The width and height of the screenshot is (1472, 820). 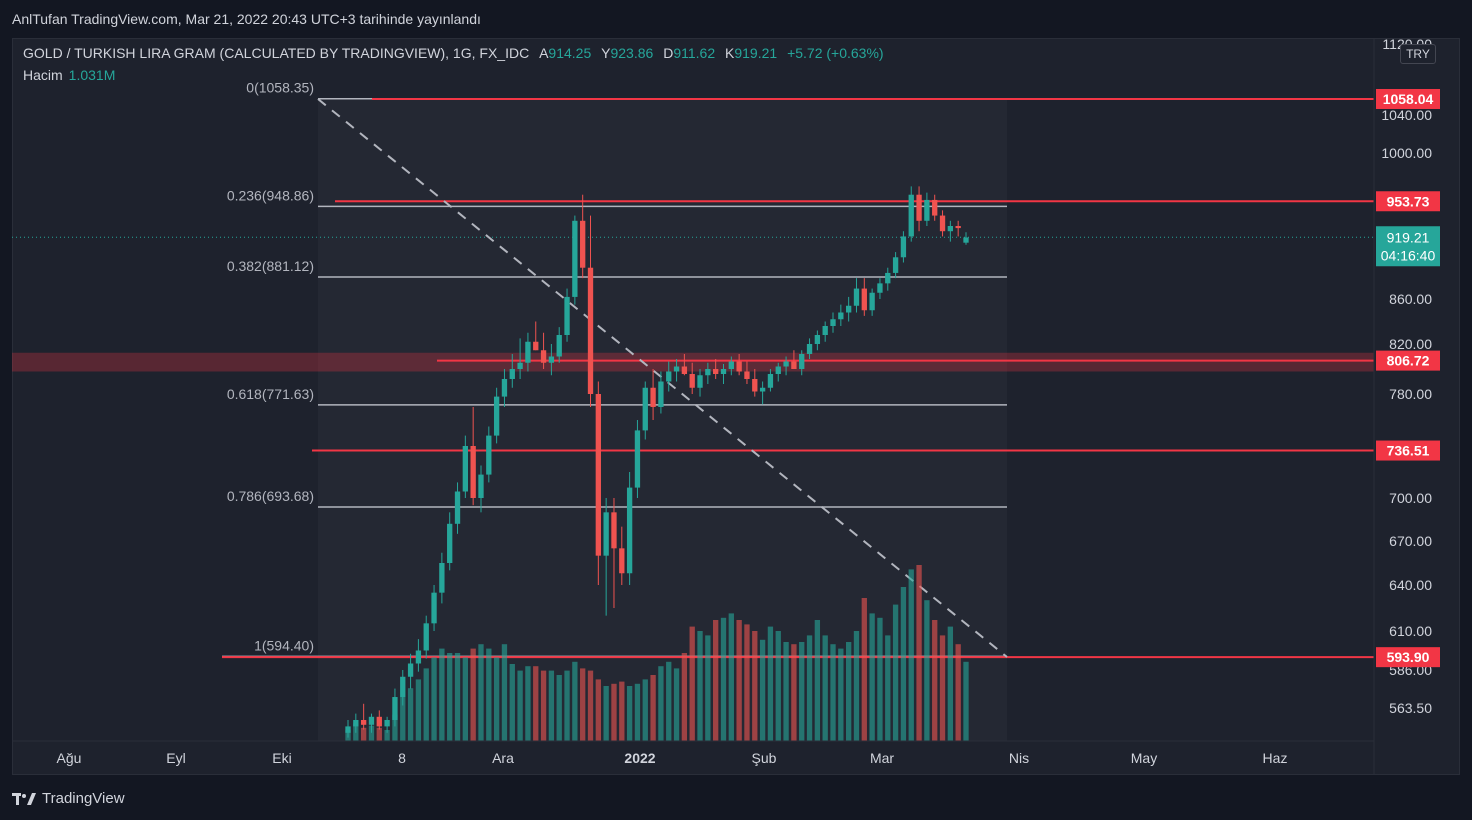 What do you see at coordinates (693, 362) in the screenshot?
I see `support-zone` at bounding box center [693, 362].